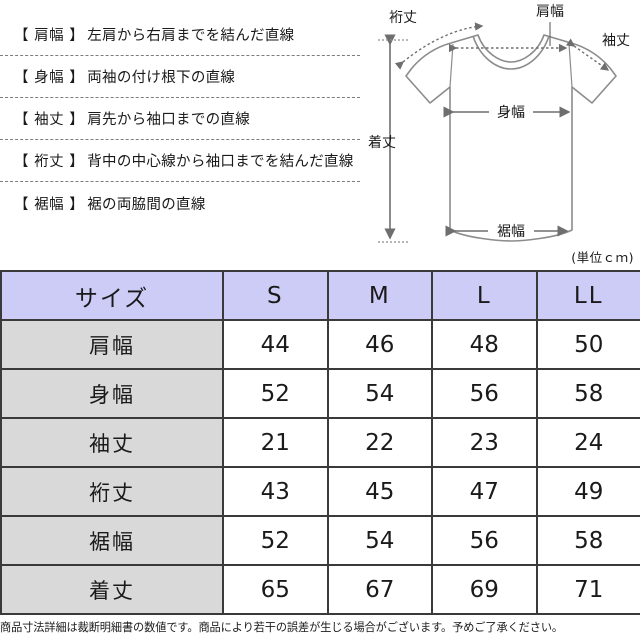  What do you see at coordinates (511, 138) in the screenshot?
I see `tshirt-outline` at bounding box center [511, 138].